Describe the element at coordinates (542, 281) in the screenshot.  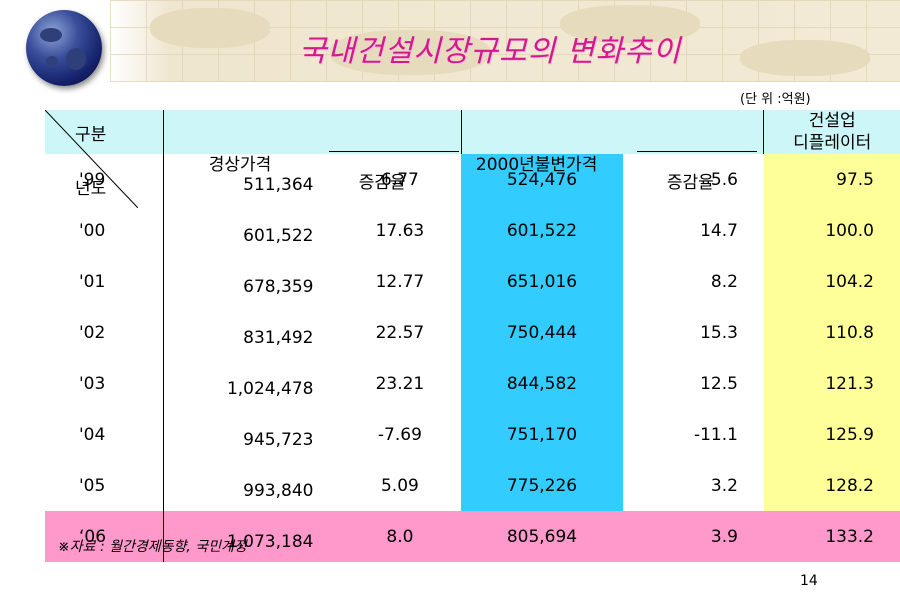
I see `cell-constant-price: 651,016` at that location.